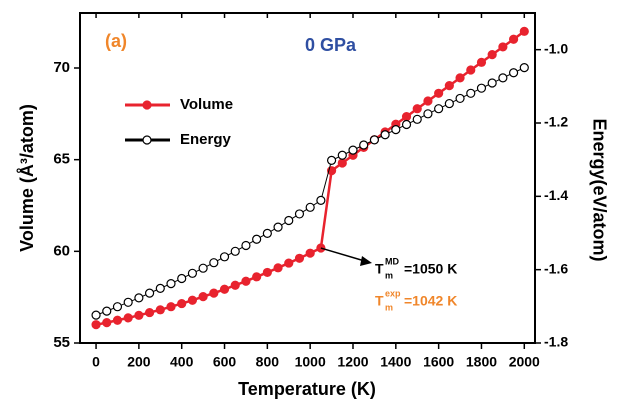  Describe the element at coordinates (61, 159) in the screenshot. I see `y-tick-label: 65` at that location.